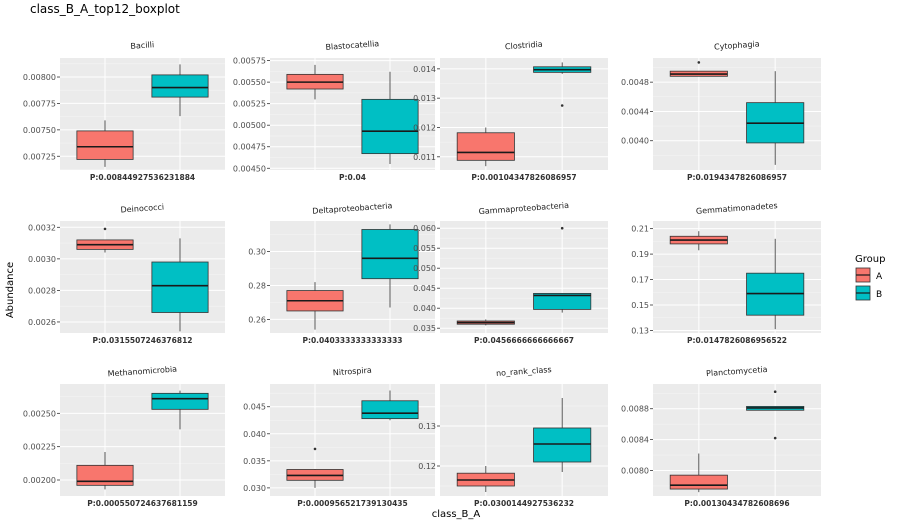 This screenshot has width=900, height=524. Describe the element at coordinates (523, 208) in the screenshot. I see `facet-title: Gammaproteobacteria` at that location.